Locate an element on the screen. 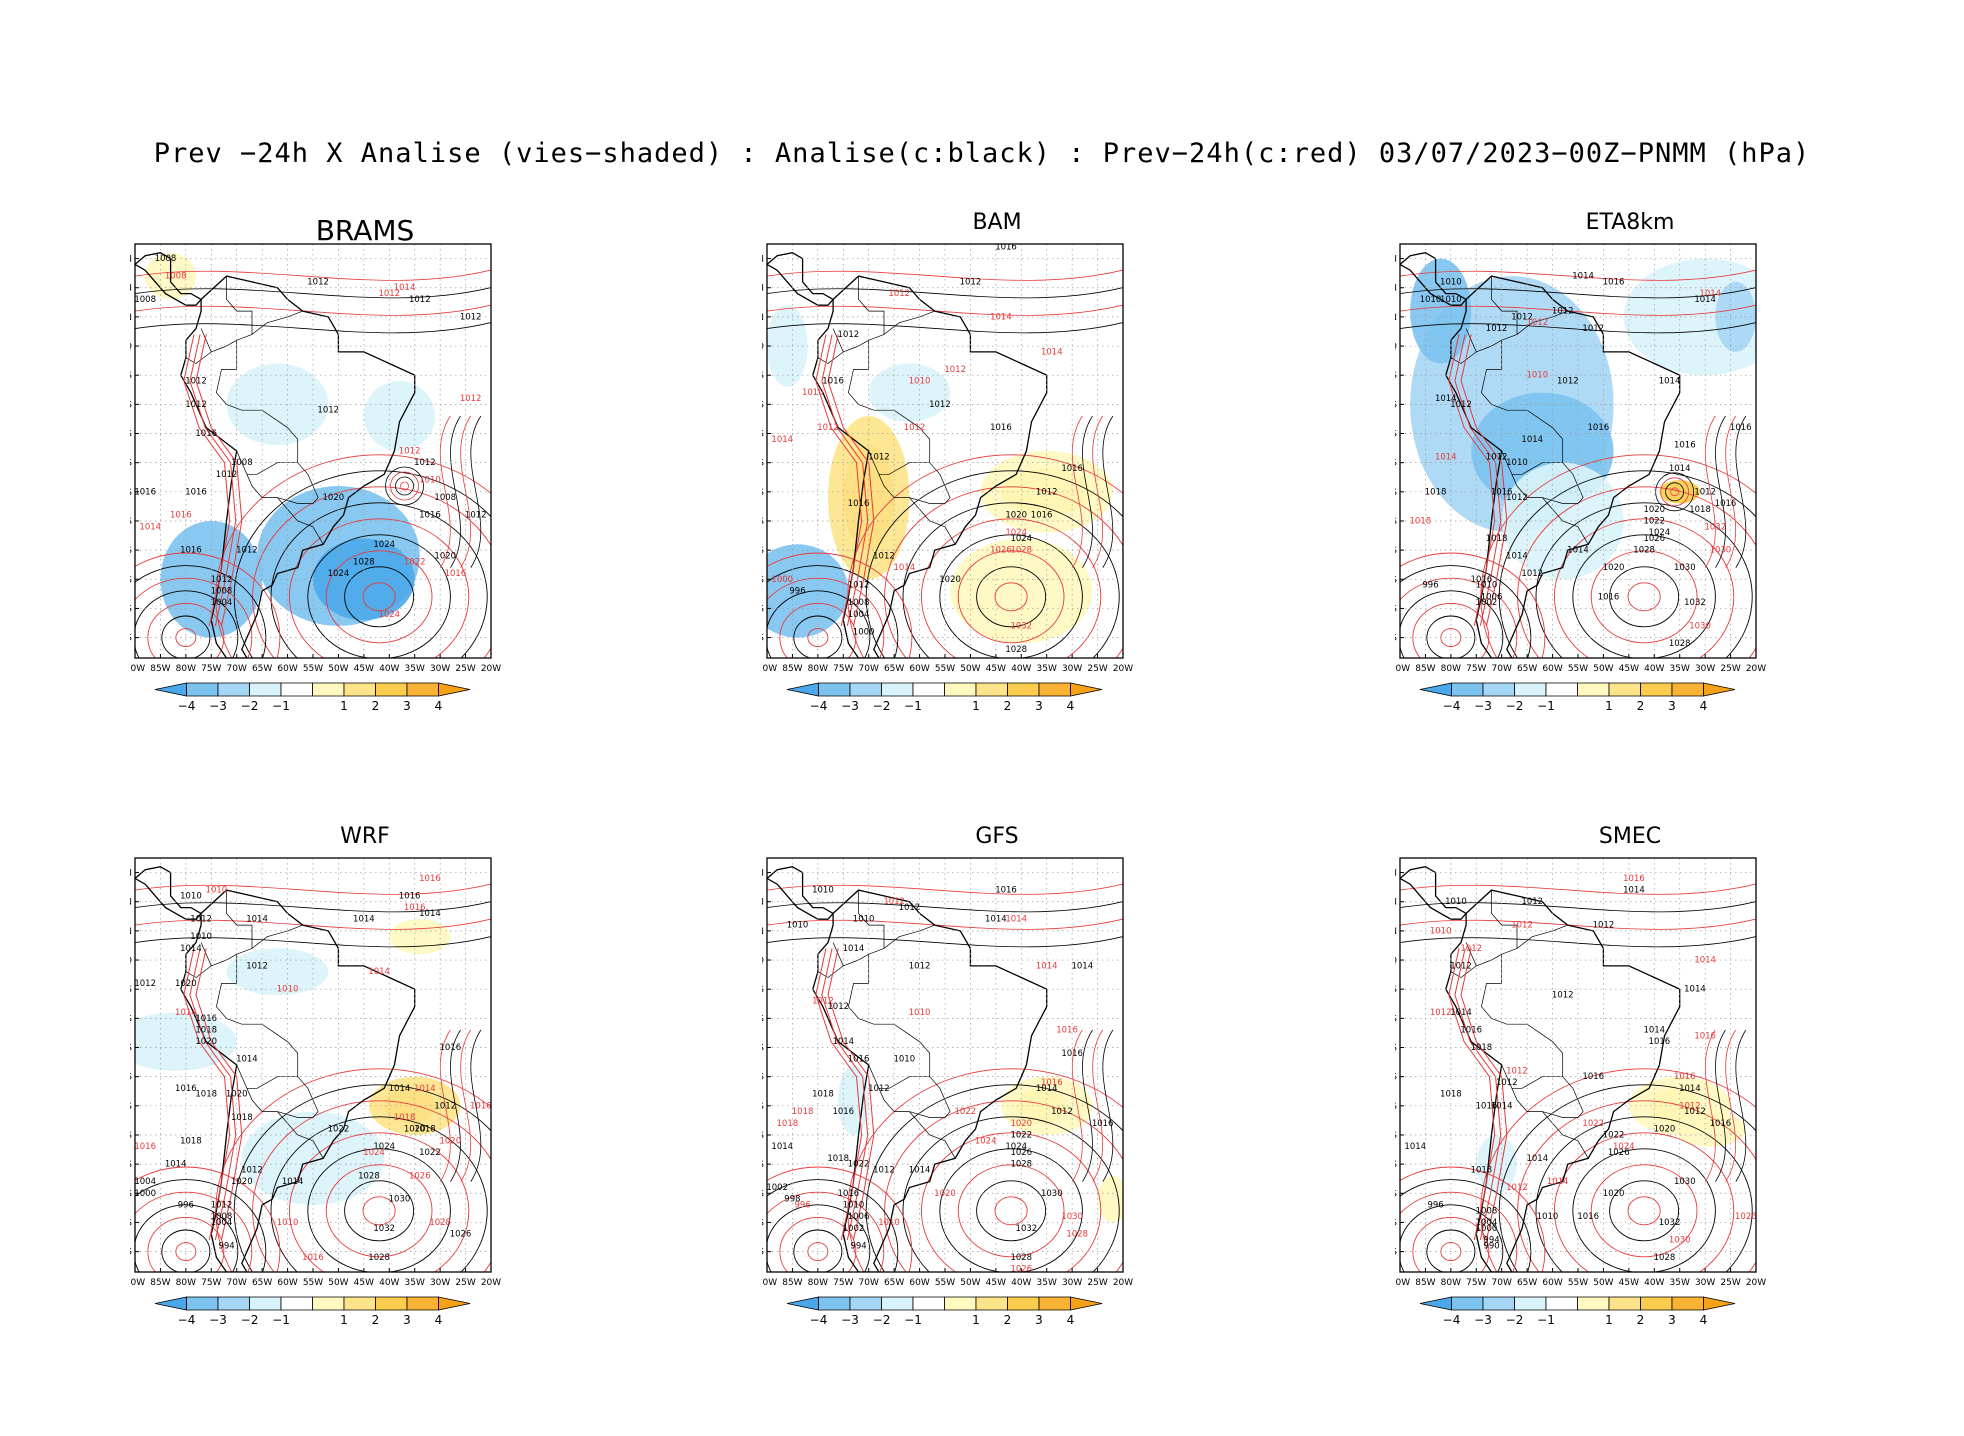 The image size is (1964, 1436). contour-label: 1008 is located at coordinates (242, 463).